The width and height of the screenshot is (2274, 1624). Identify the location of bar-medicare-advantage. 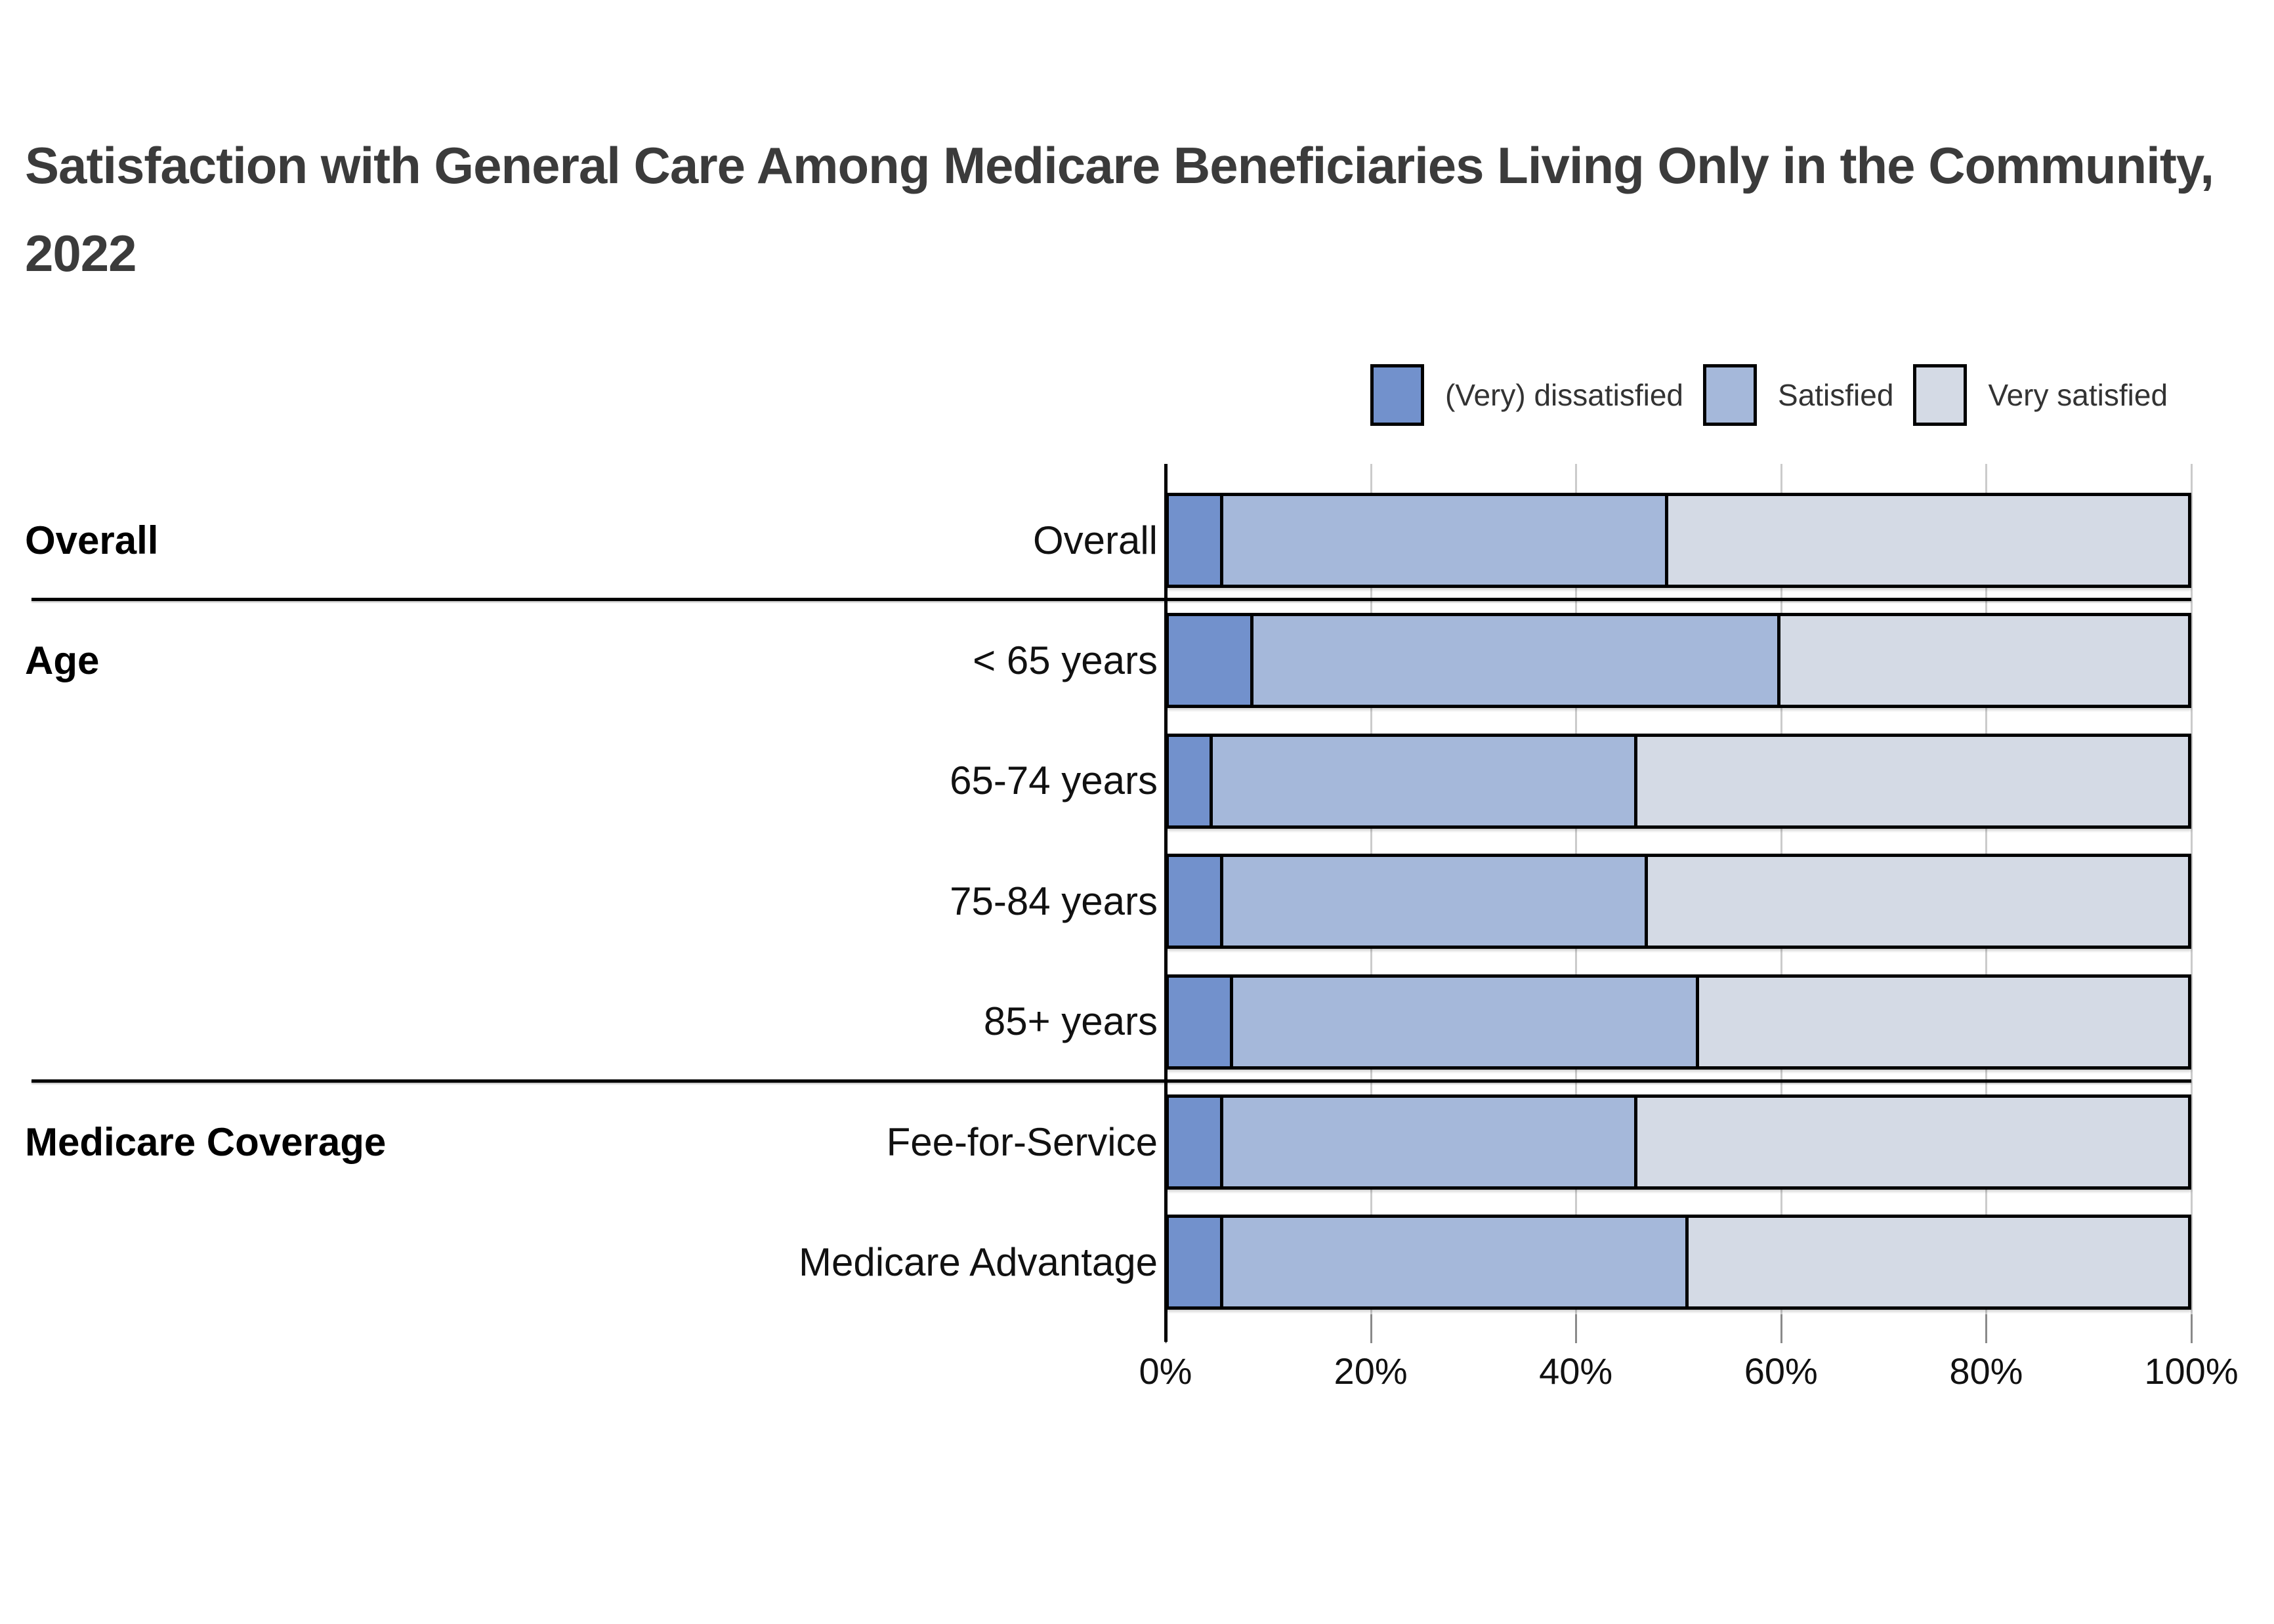
(1678, 1262).